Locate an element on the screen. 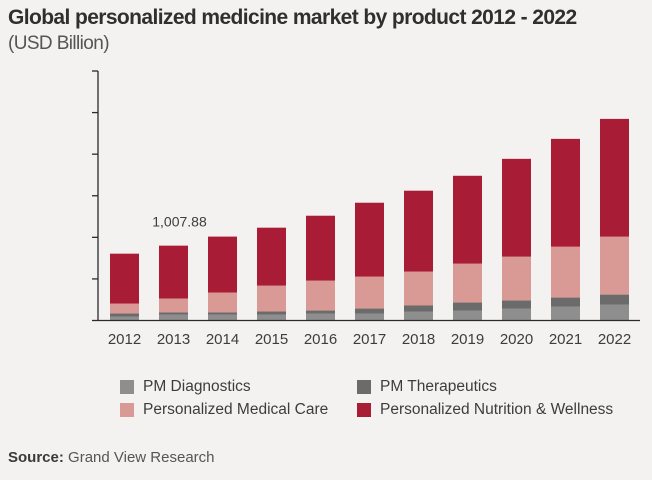  bar-segment-personalized-nutrition-wellness-2020 is located at coordinates (516, 207).